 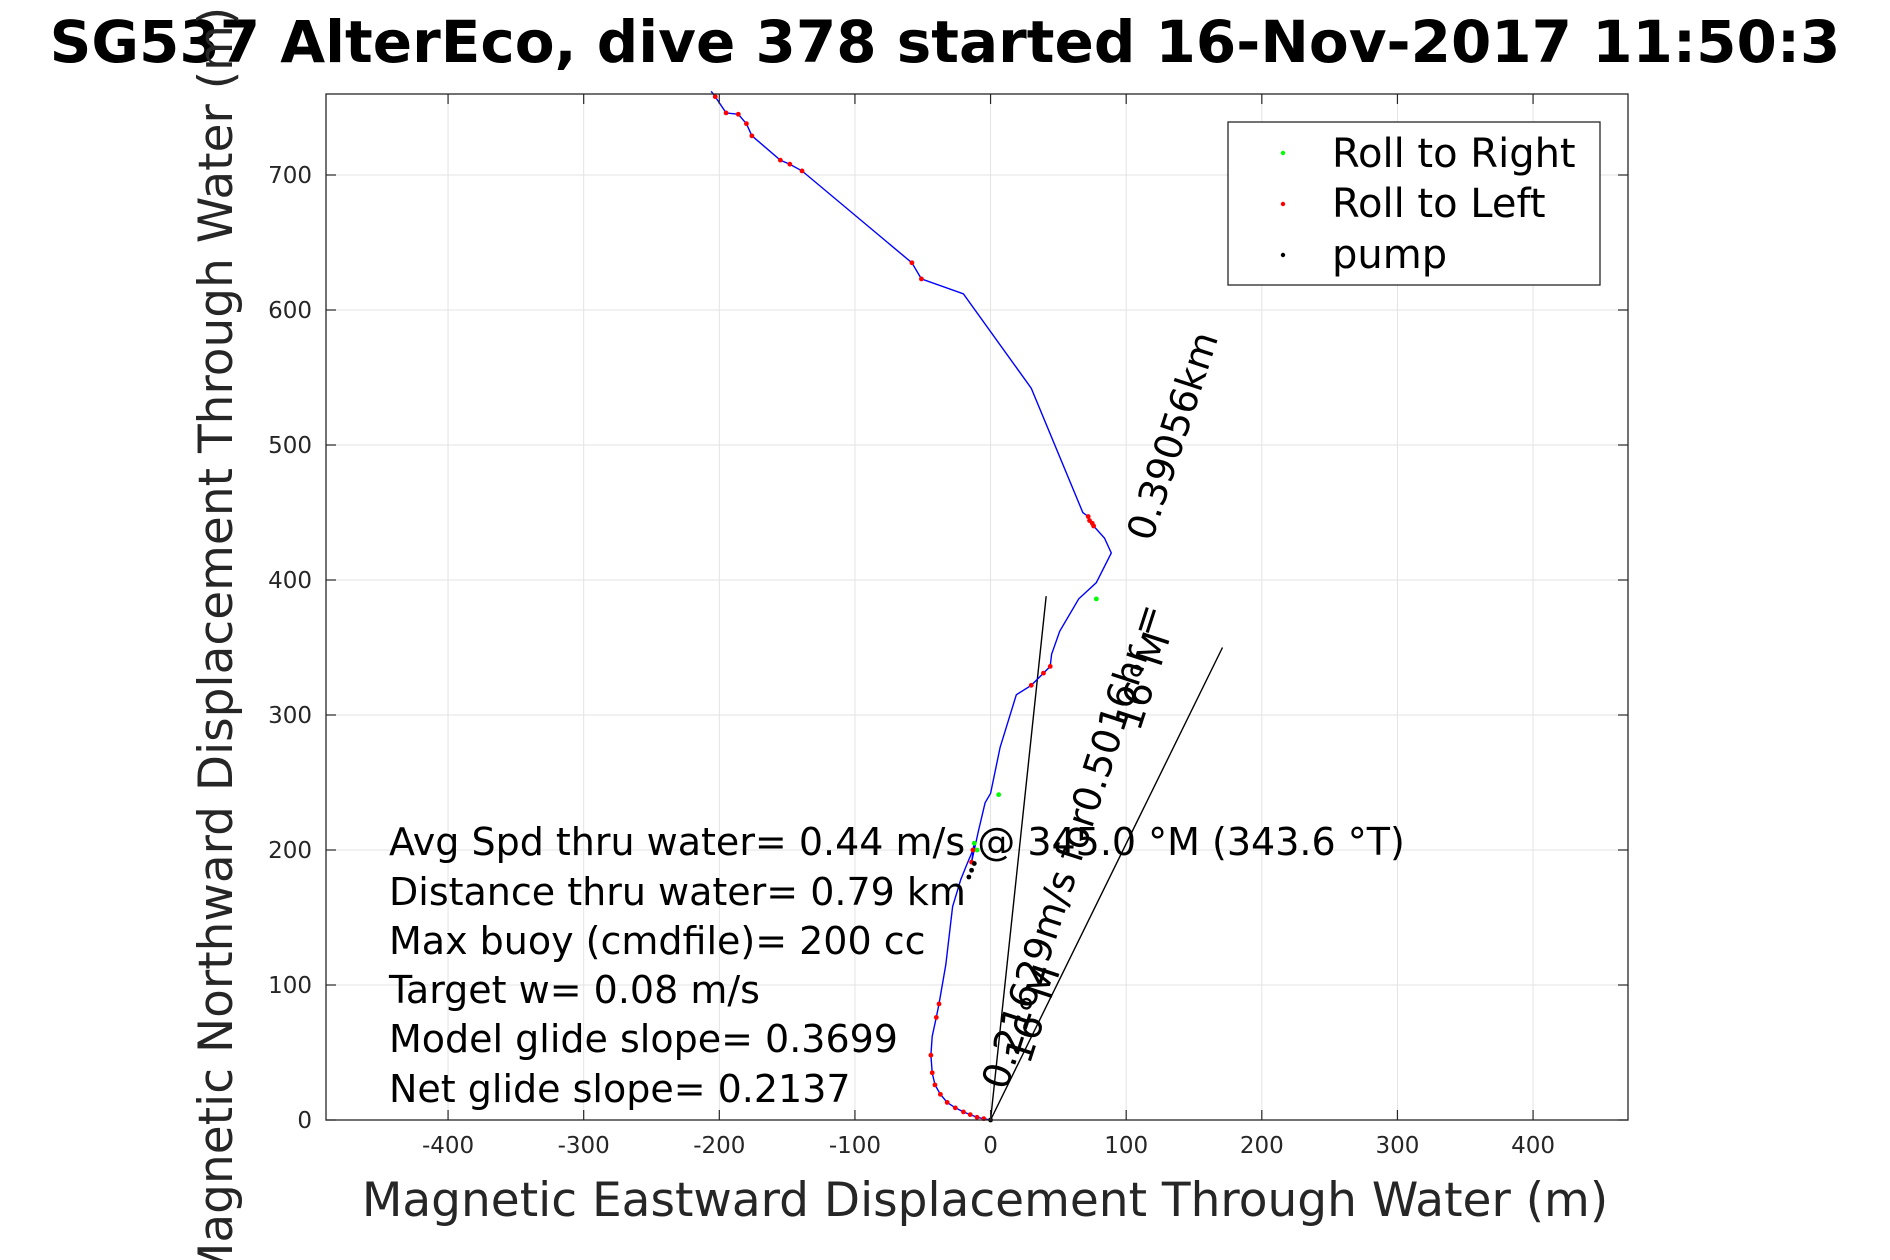 What do you see at coordinates (643, 1039) in the screenshot?
I see `note-model-glide: Model glide slope= 0.3699` at bounding box center [643, 1039].